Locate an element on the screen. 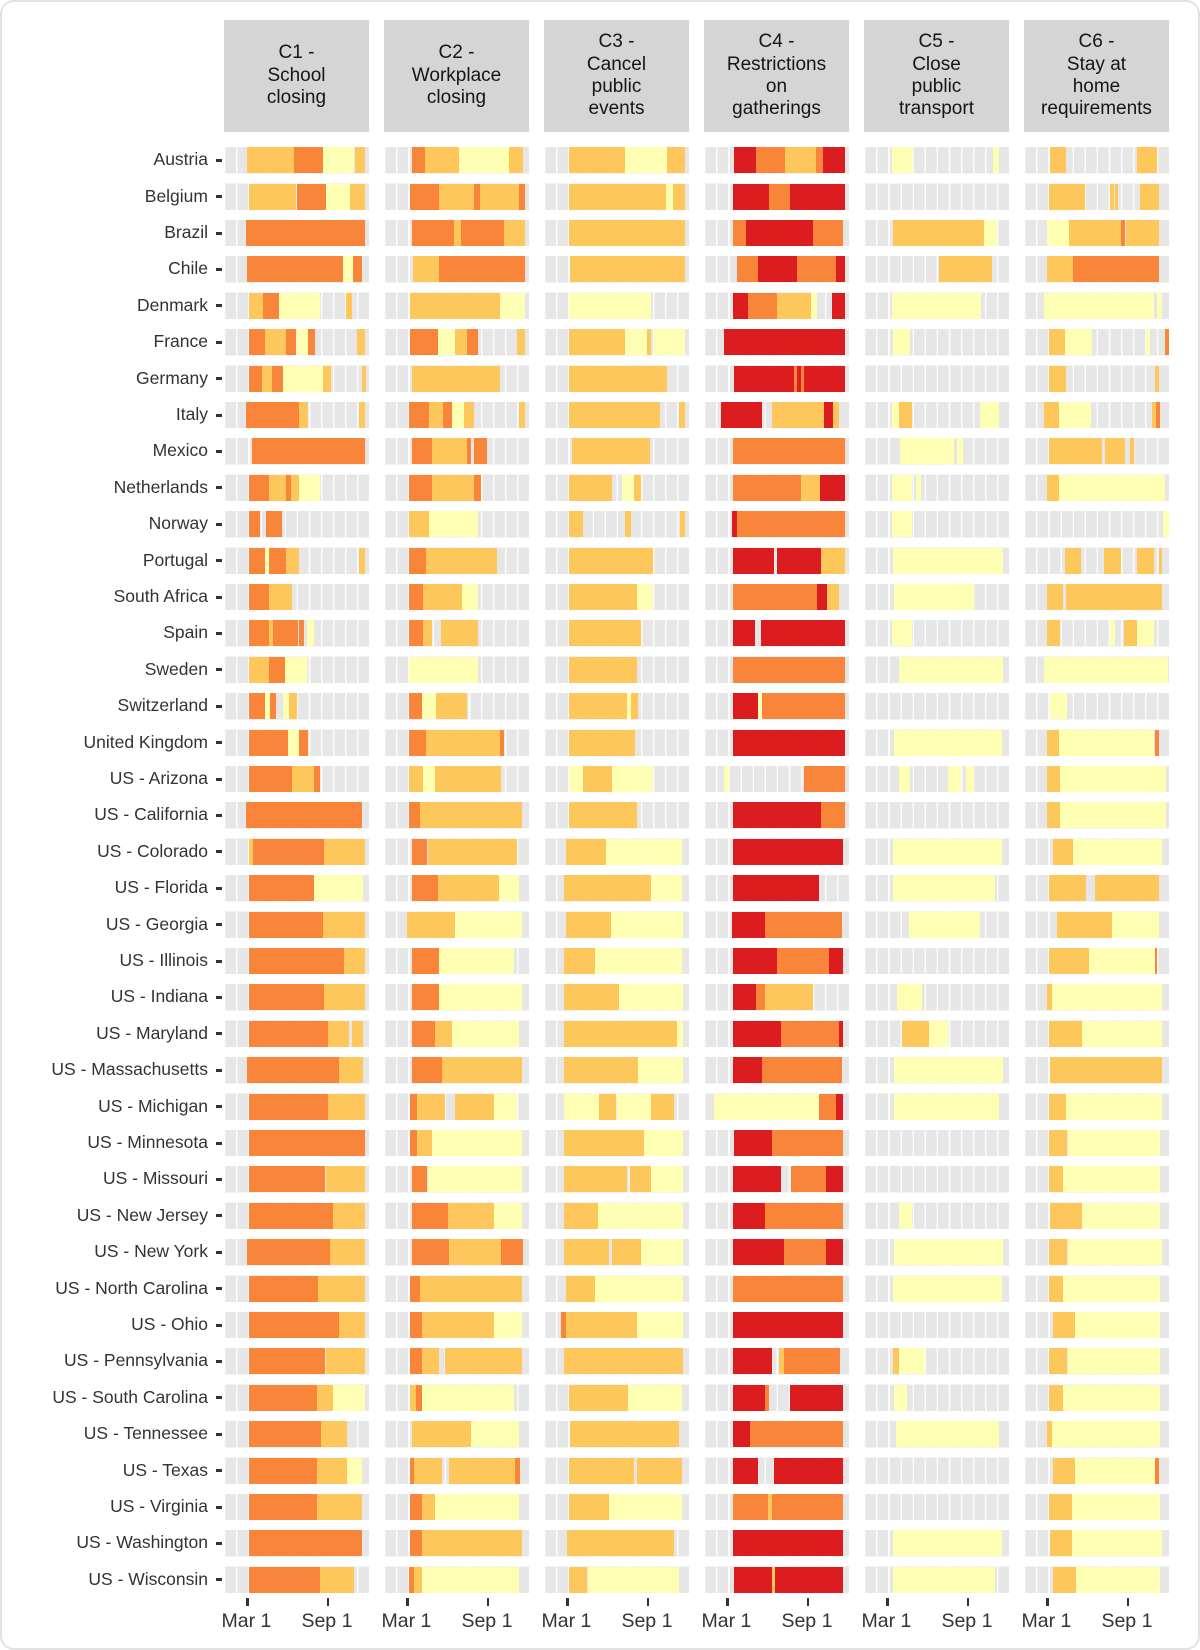 The image size is (1200, 1650). facet-header-c1: C1 - School closing is located at coordinates (296, 76).